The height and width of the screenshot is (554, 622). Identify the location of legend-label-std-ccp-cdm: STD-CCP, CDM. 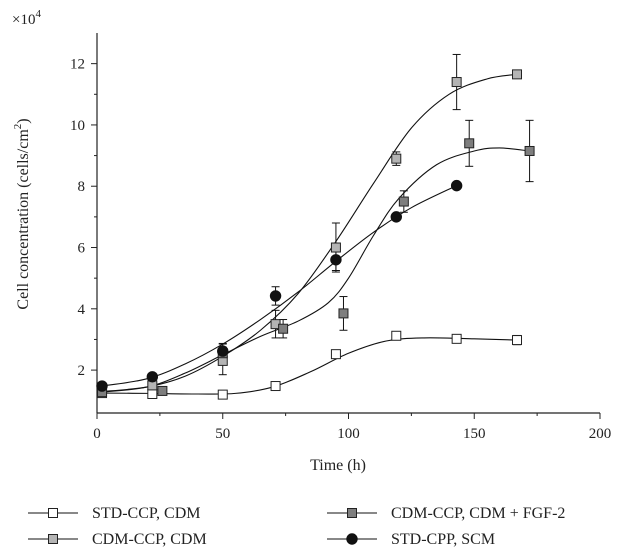
(146, 513).